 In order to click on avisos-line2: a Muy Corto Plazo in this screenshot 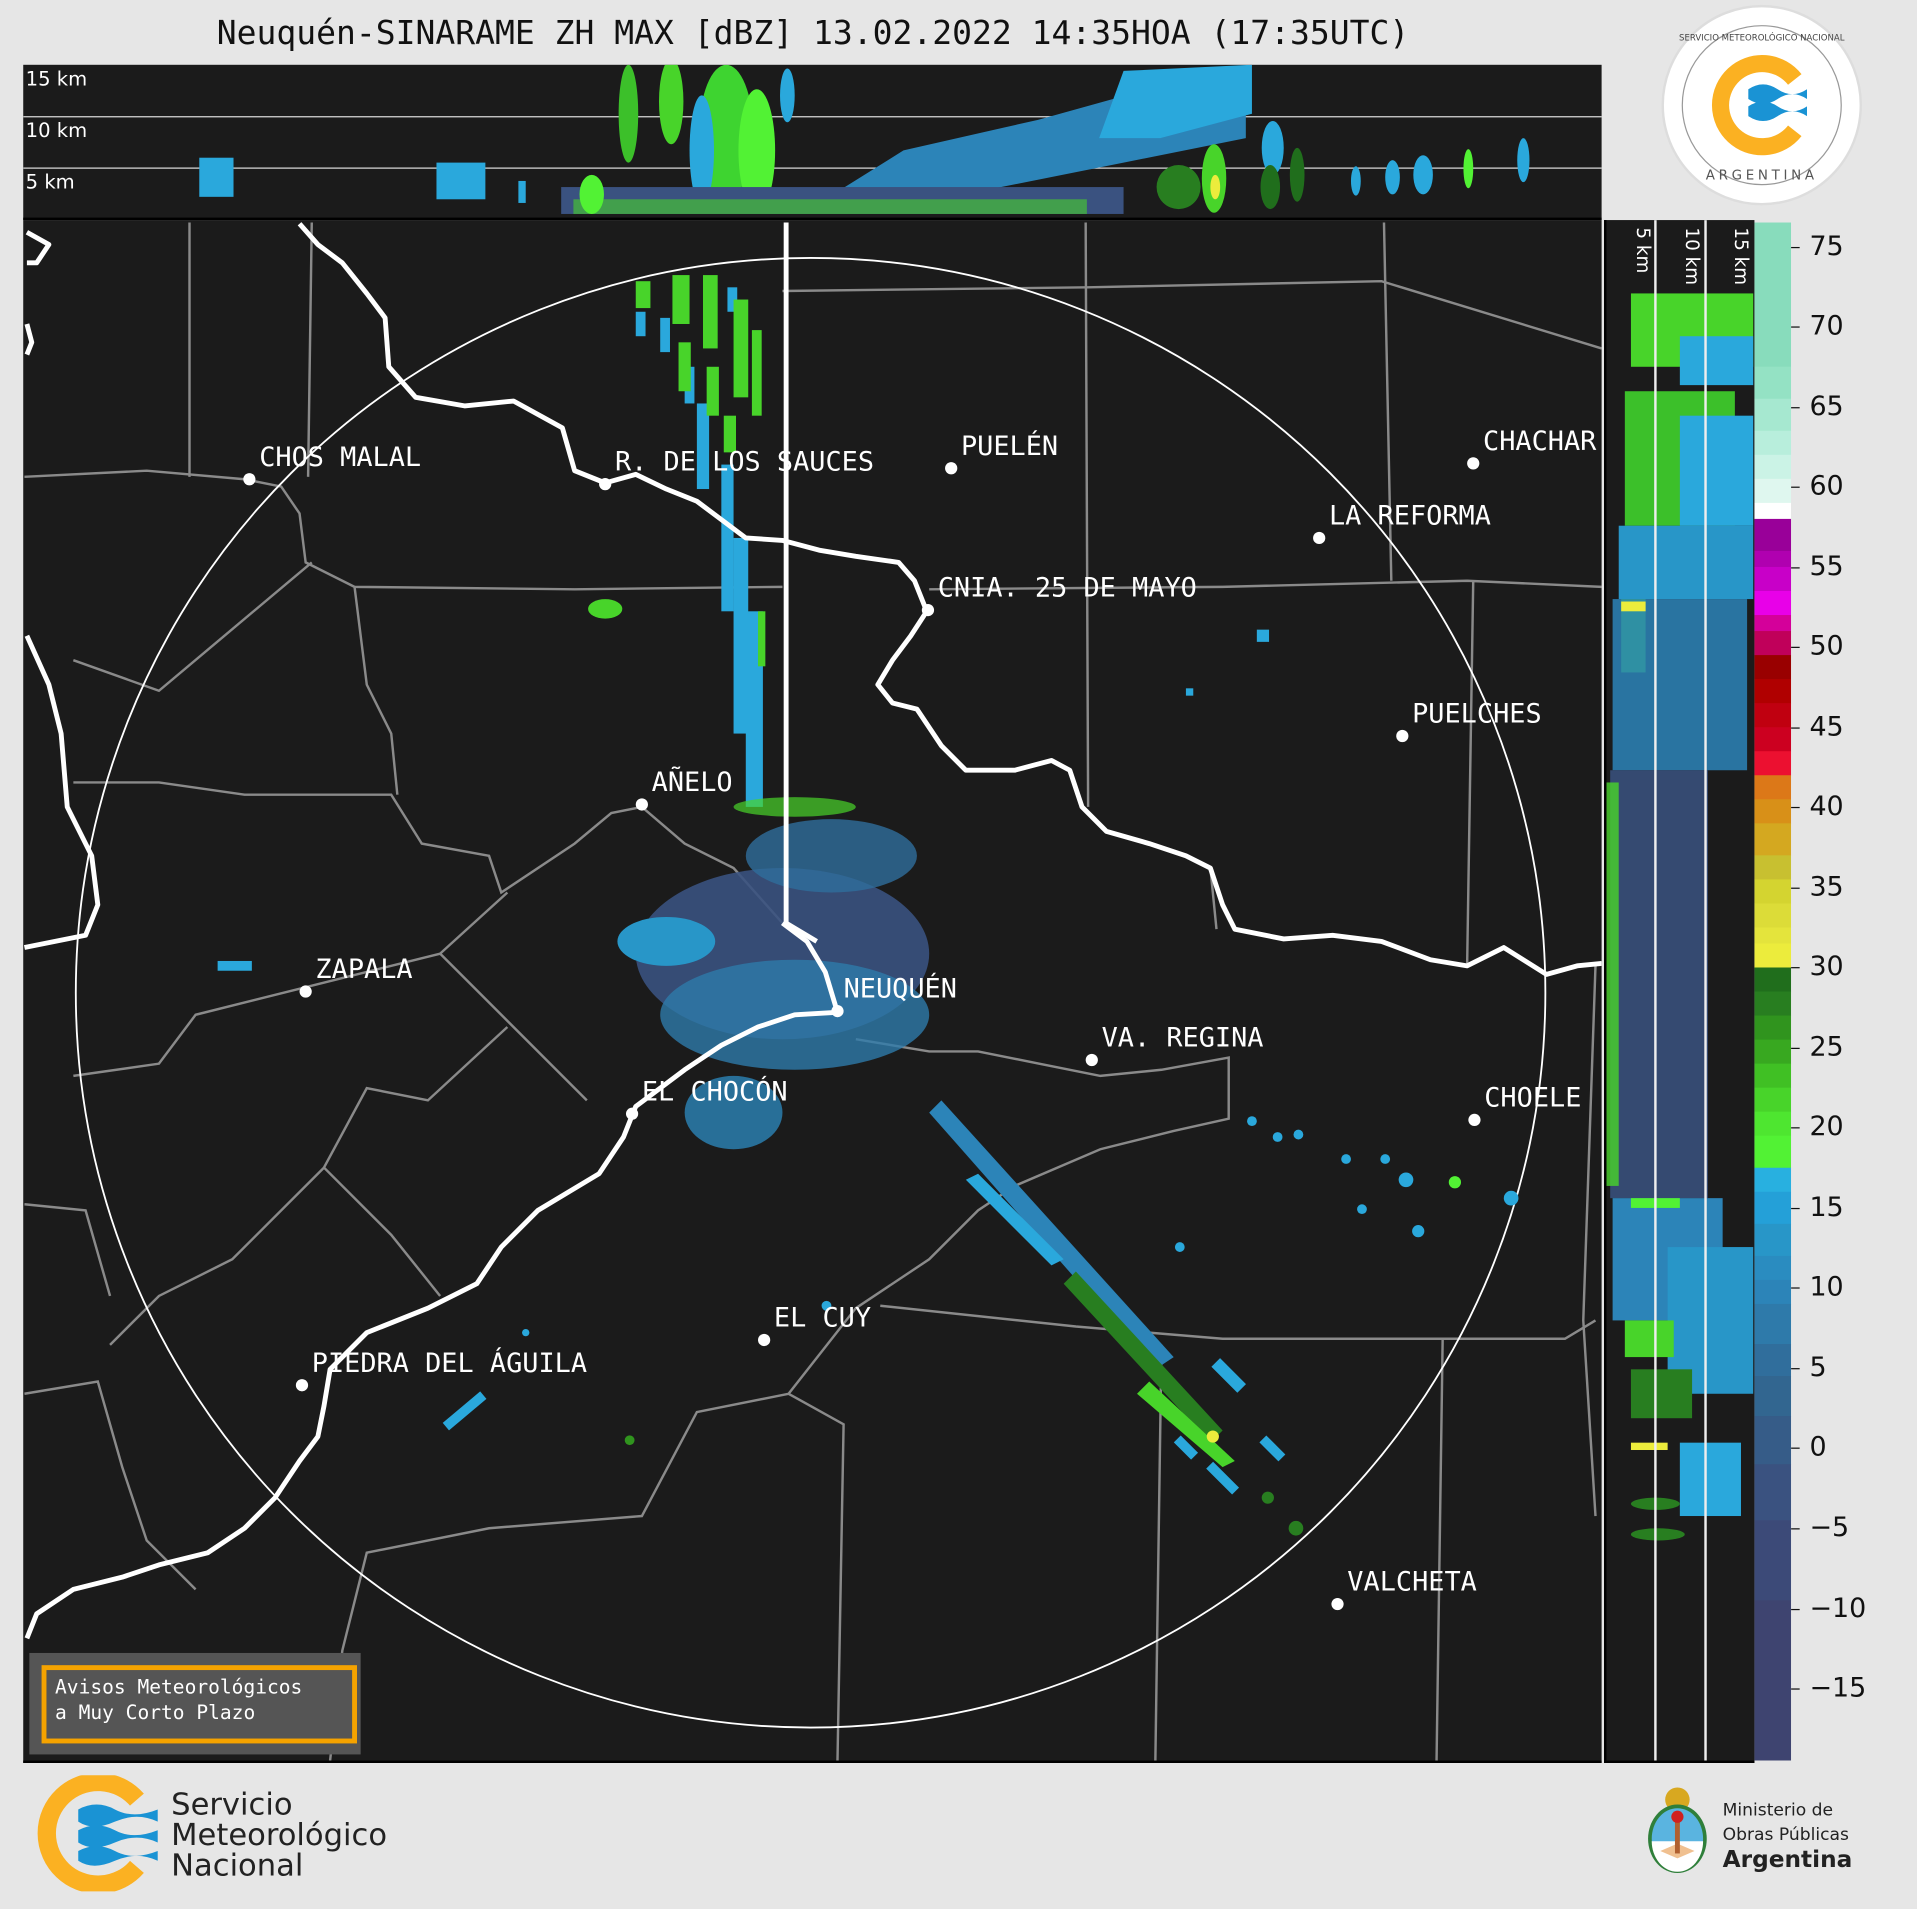, I will do `click(155, 1712)`.